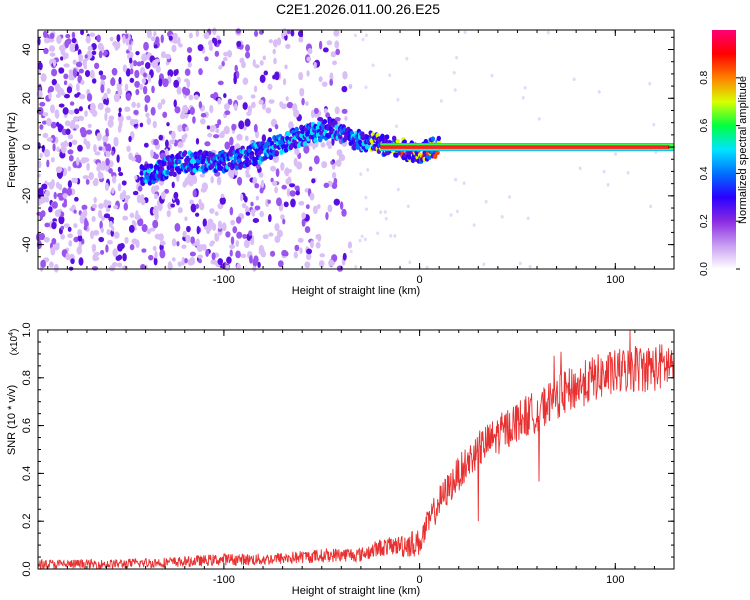 This screenshot has height=600, width=750. I want to click on spectrogram-ridge-layer, so click(290, 151).